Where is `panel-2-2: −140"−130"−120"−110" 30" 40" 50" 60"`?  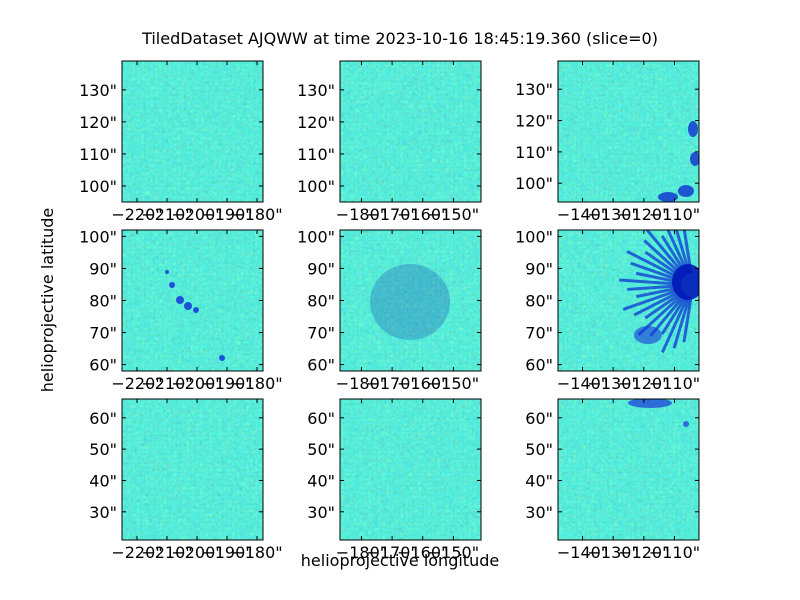 panel-2-2: −140"−130"−120"−110" 30" 40" 50" 60" is located at coordinates (612, 480).